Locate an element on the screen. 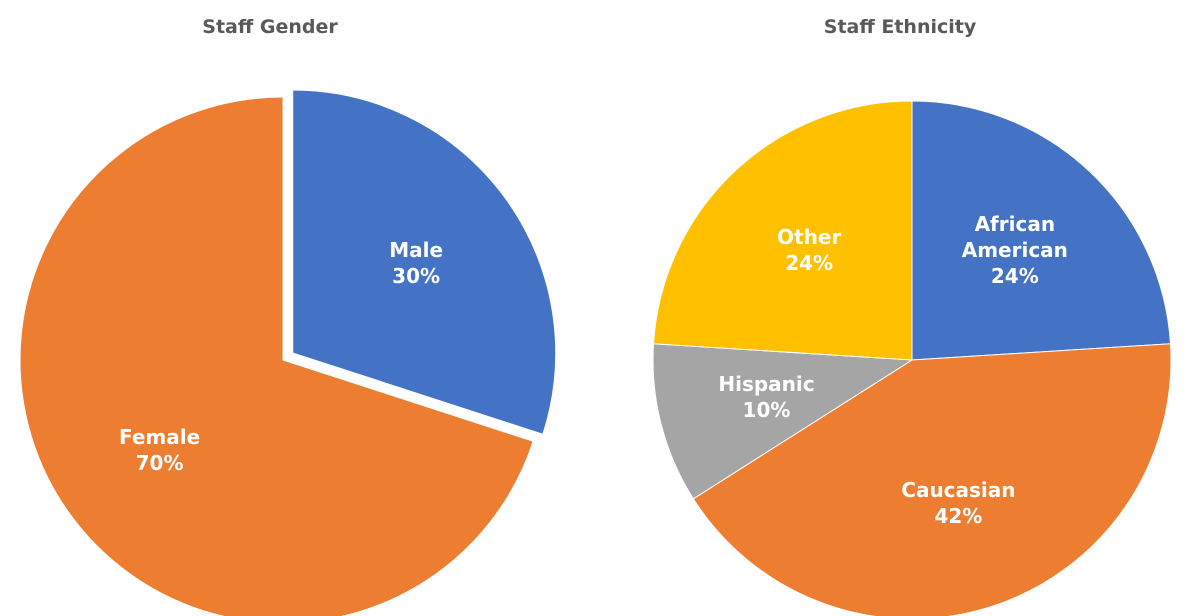 This screenshot has height=616, width=1189. slice-label: Male 30% is located at coordinates (416, 263).